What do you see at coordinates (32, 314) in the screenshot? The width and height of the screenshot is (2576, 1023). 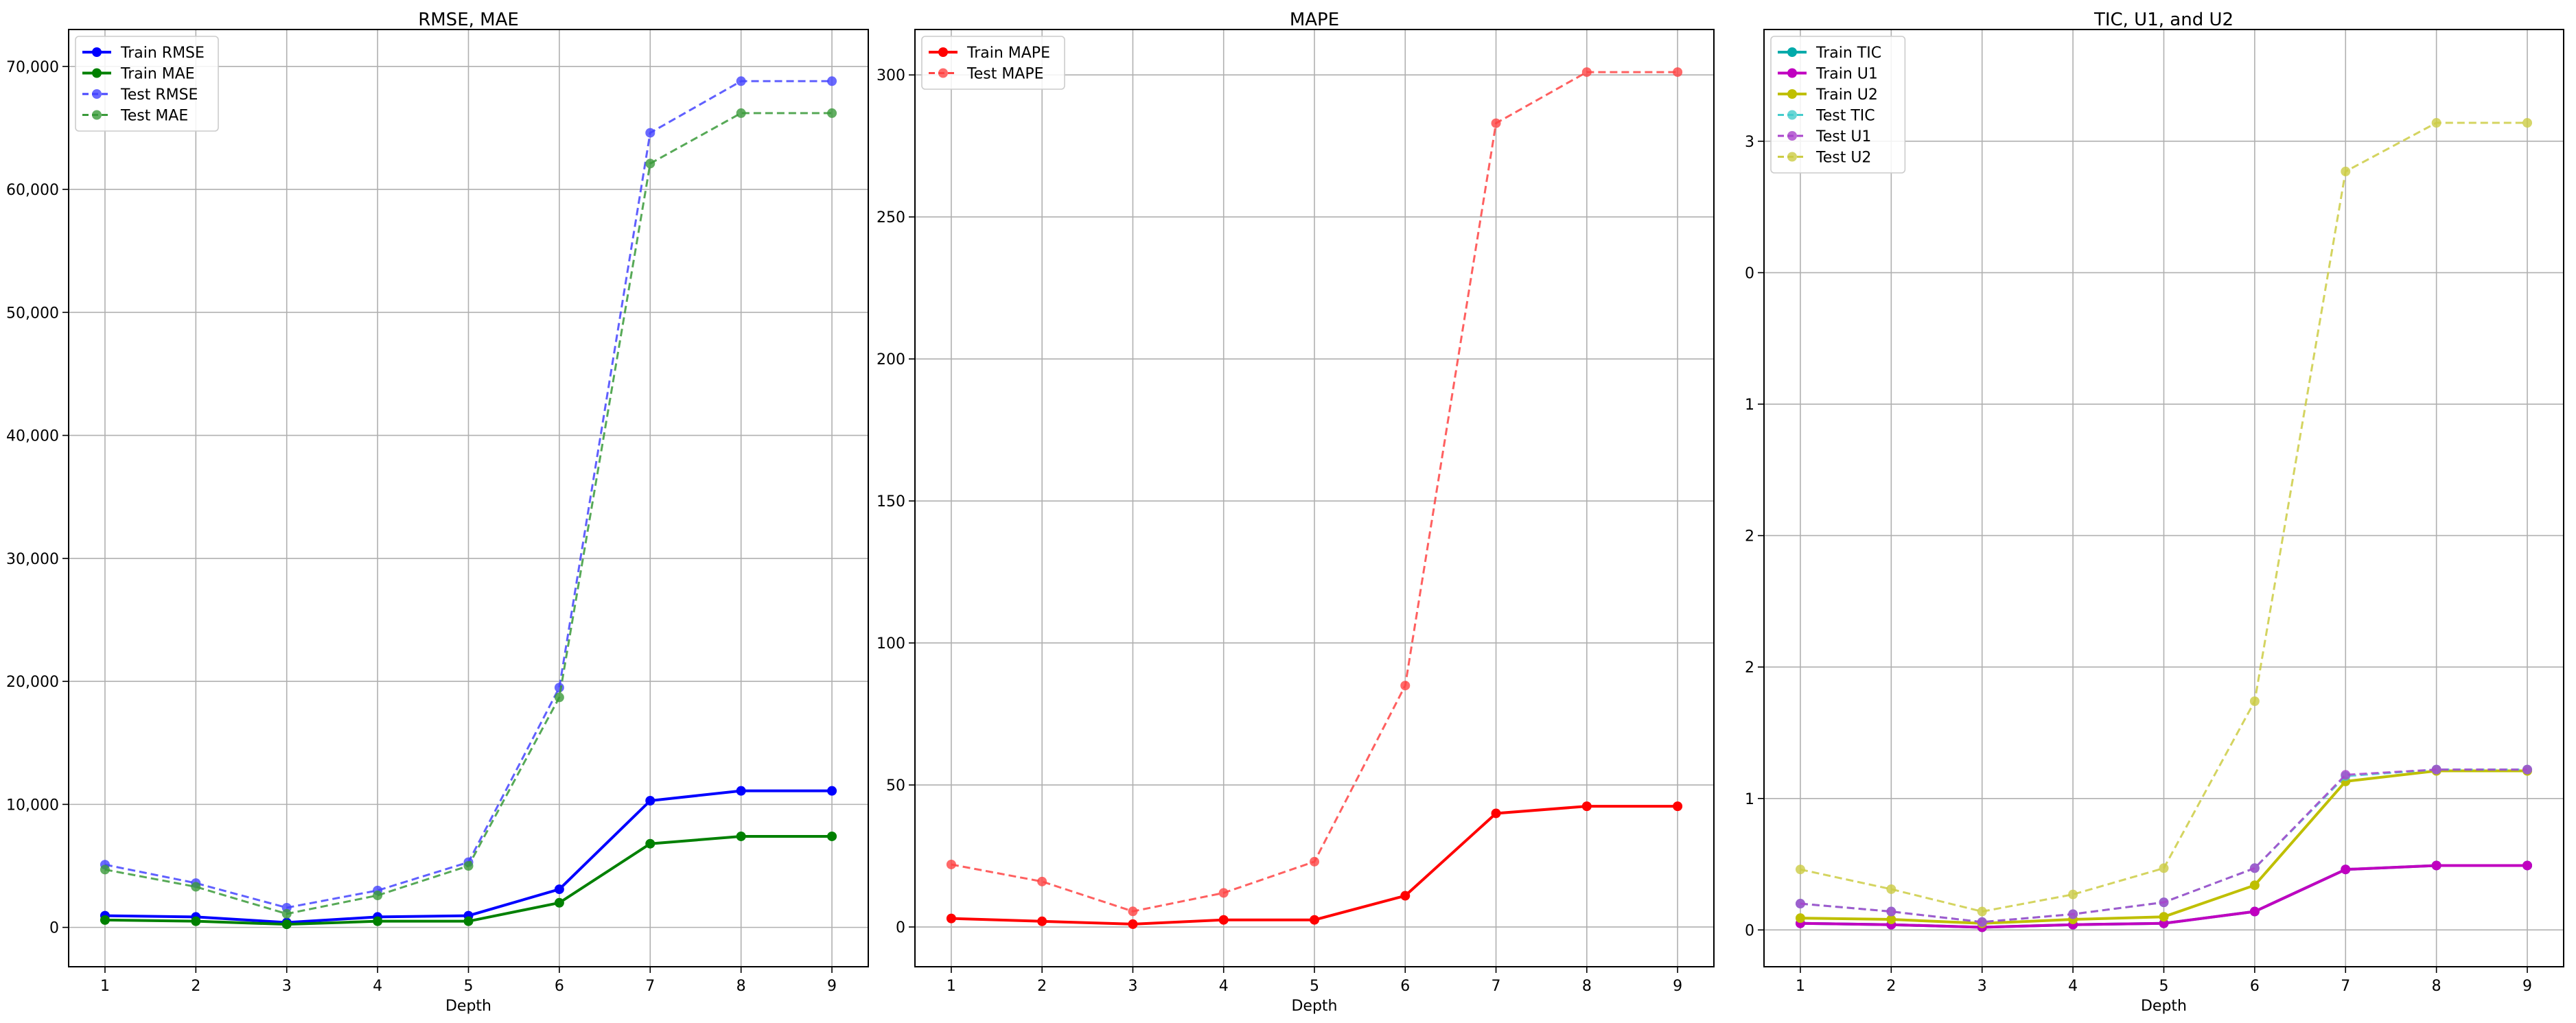 I see `y-tick-label: 50,000` at bounding box center [32, 314].